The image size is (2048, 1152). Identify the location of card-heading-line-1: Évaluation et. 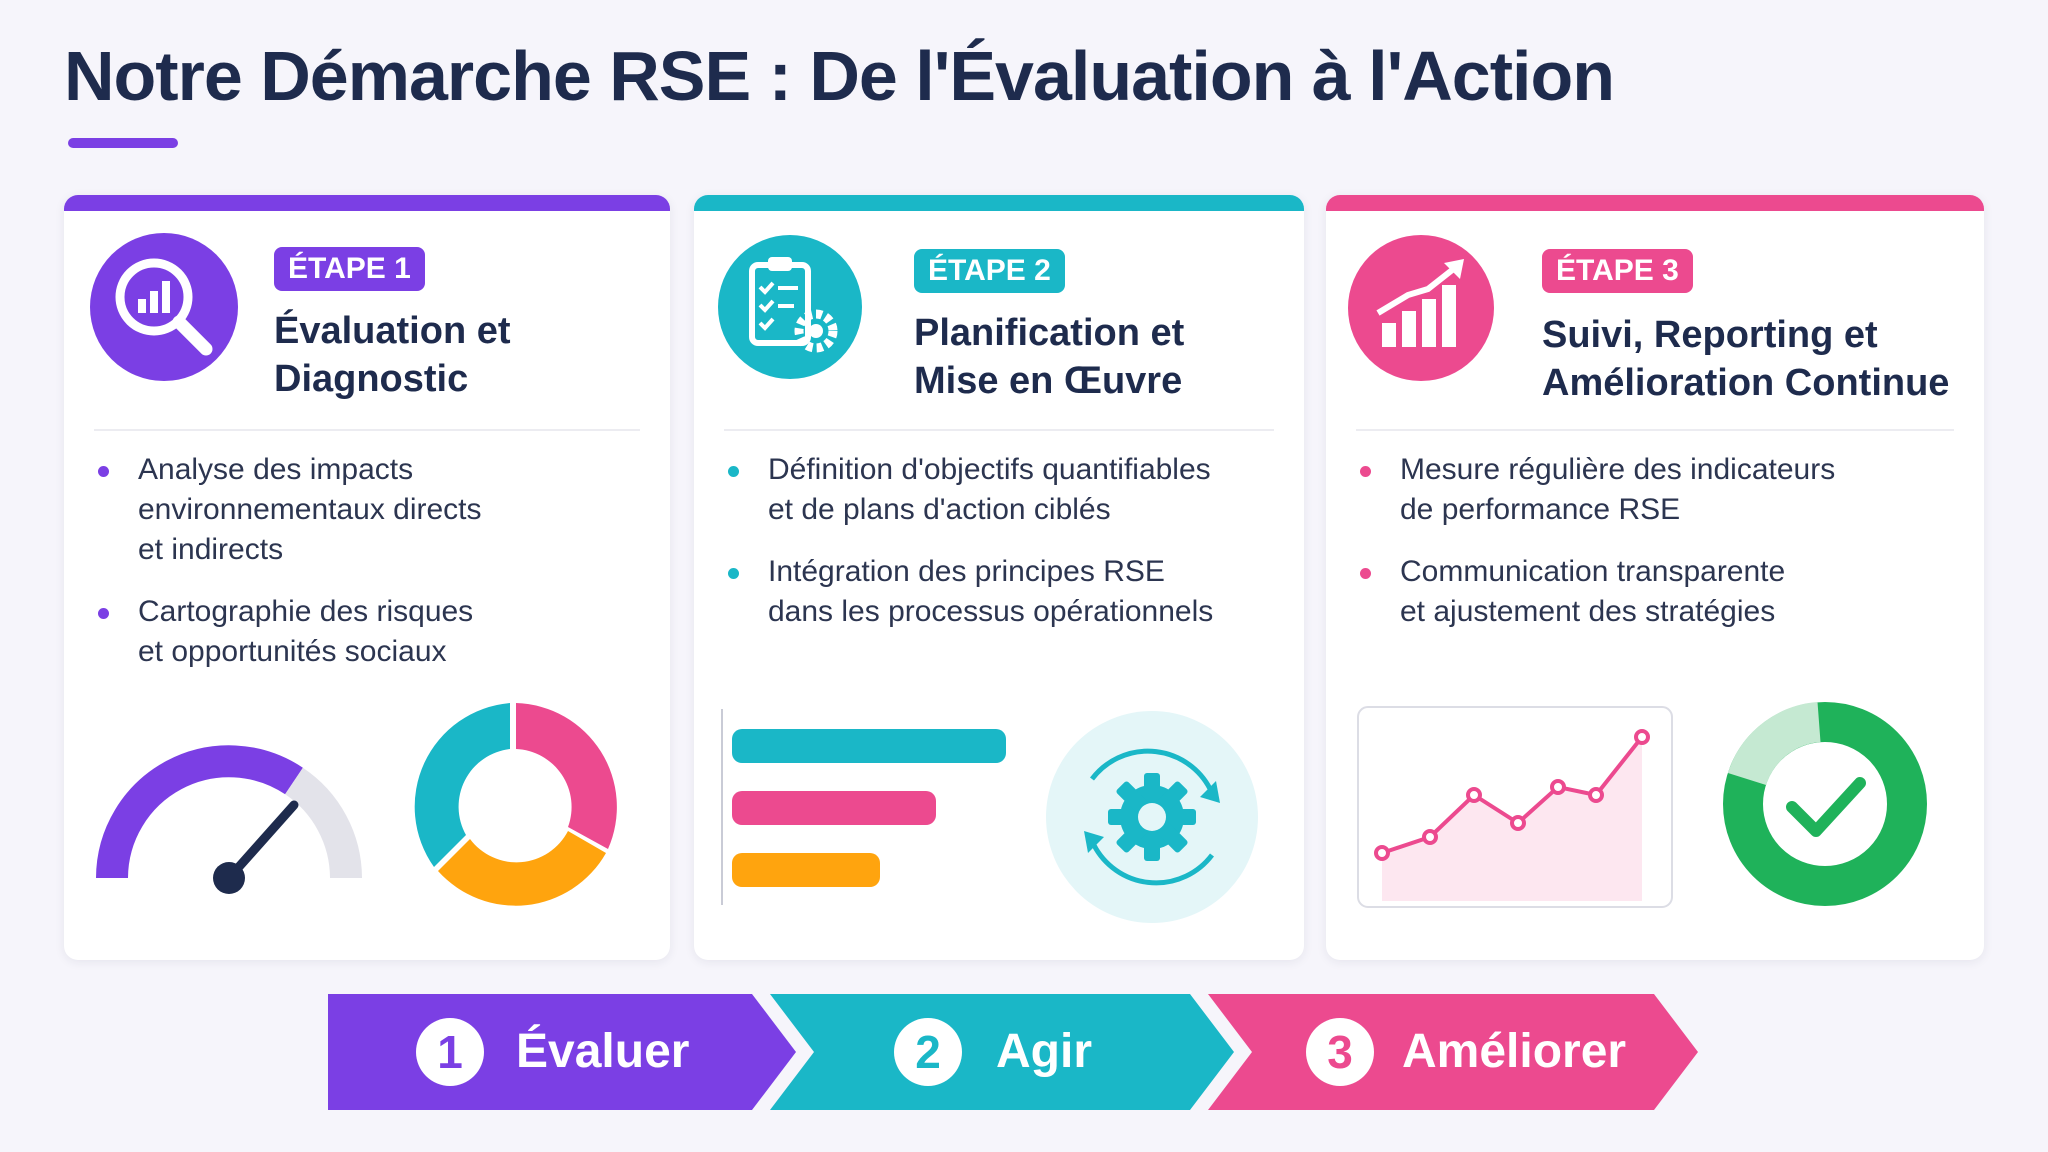
(392, 331).